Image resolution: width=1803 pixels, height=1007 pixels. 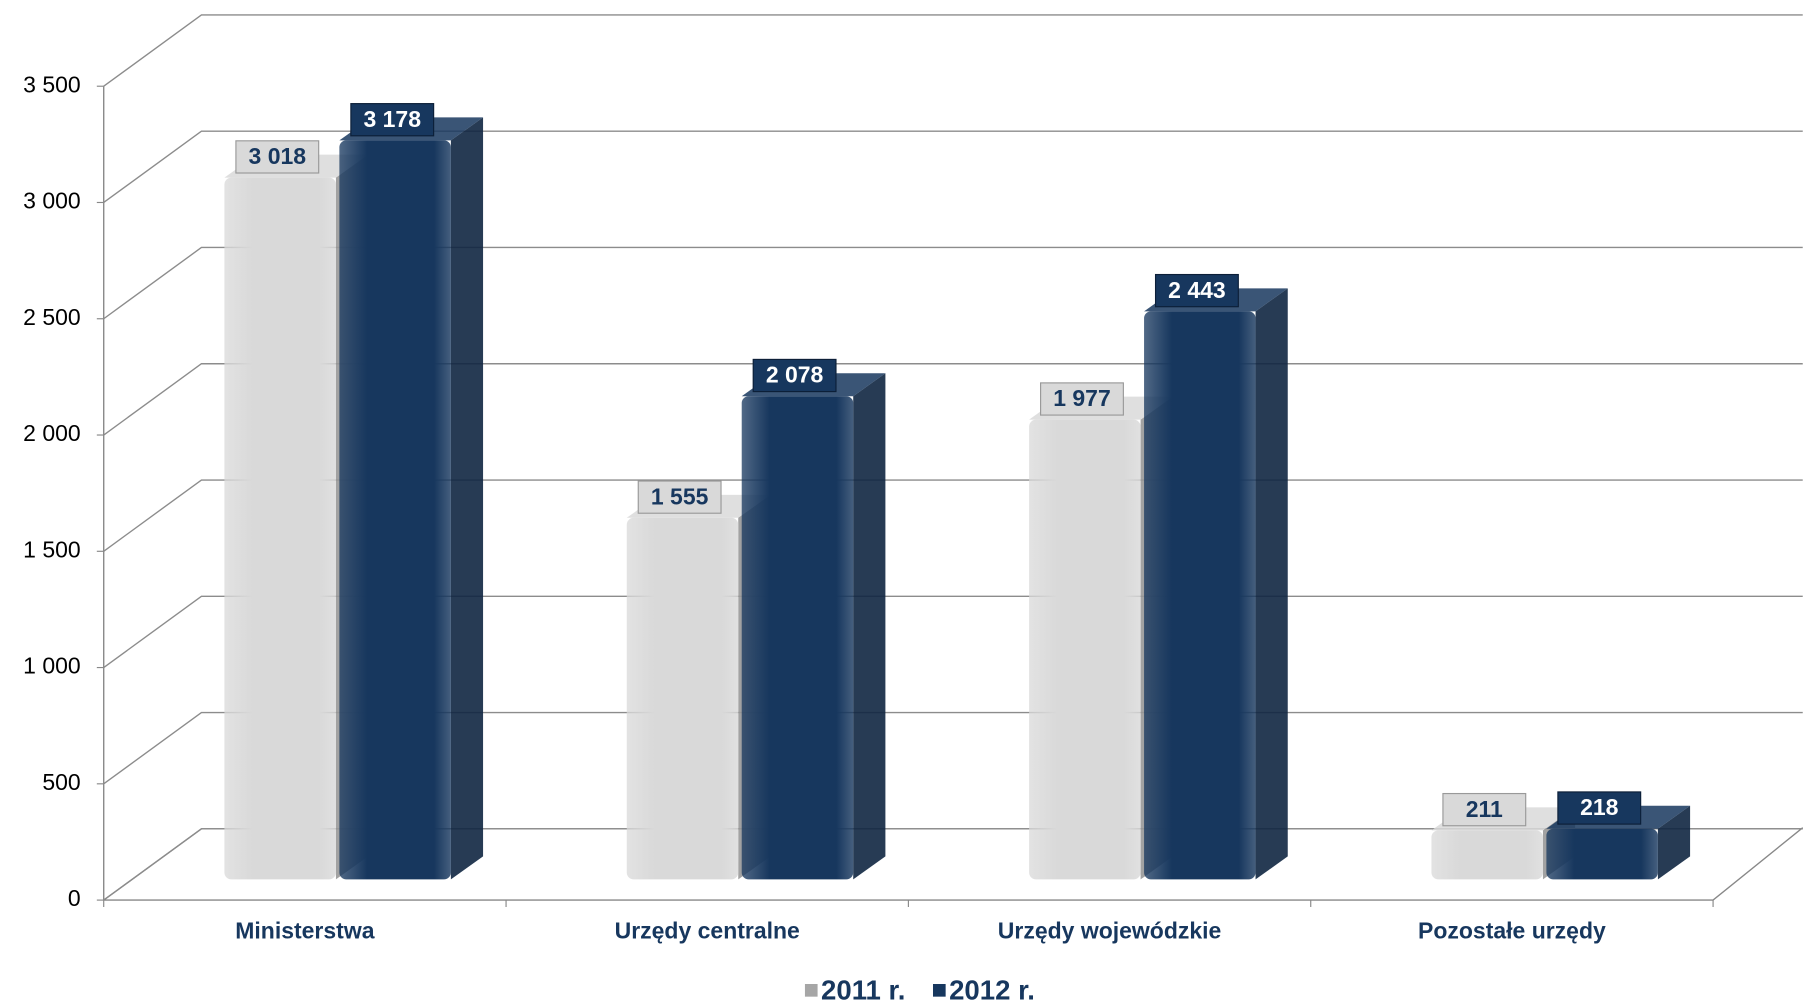 I want to click on legend-label: 2011 r., so click(x=863, y=989).